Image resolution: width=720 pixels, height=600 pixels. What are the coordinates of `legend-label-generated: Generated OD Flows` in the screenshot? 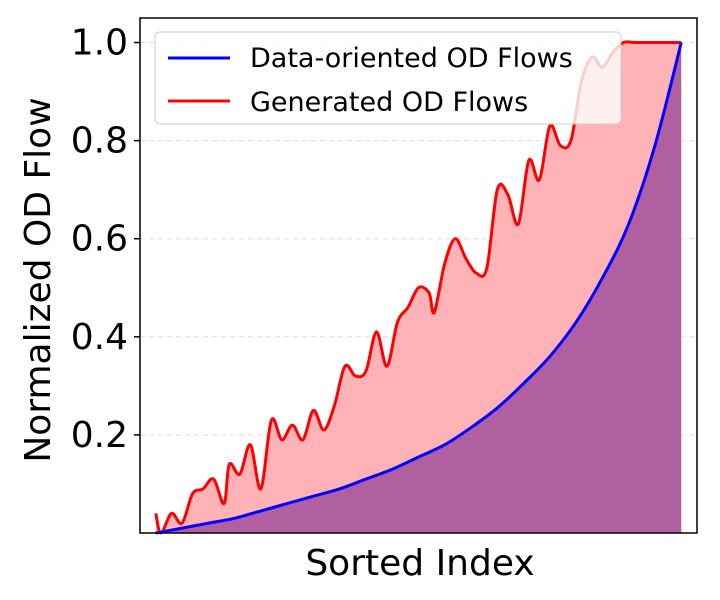 It's located at (389, 102).